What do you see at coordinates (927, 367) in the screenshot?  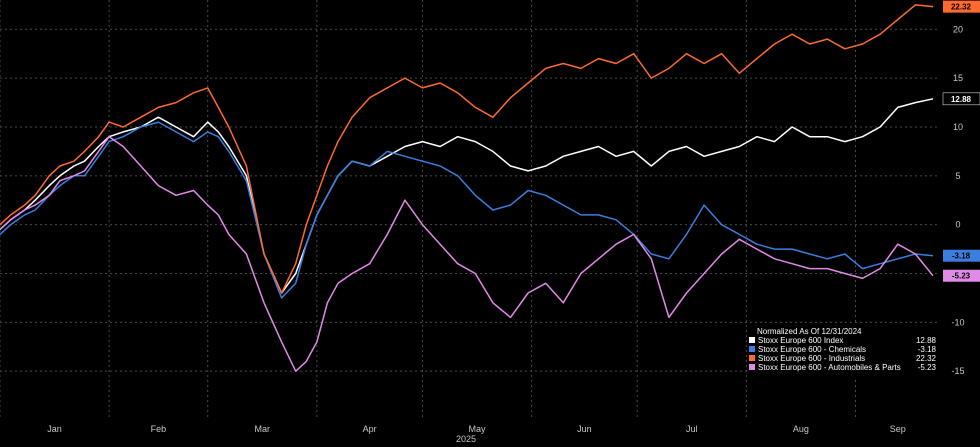 I see `legend-series-value: -5.23` at bounding box center [927, 367].